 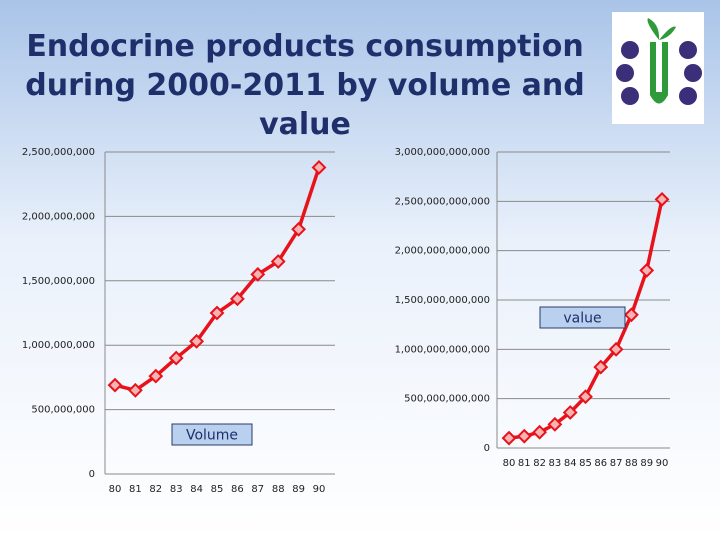 What do you see at coordinates (304, 46) in the screenshot?
I see `title-line: Endocrine products consumption` at bounding box center [304, 46].